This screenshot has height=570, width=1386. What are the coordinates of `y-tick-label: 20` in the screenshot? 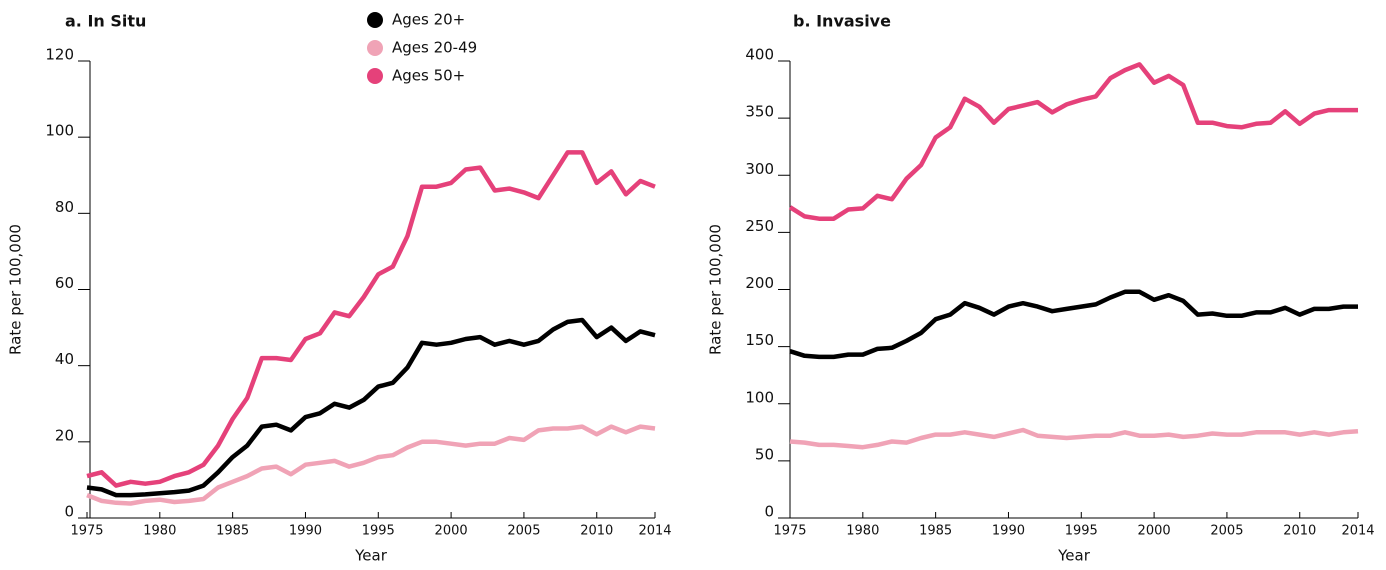 It's located at (64, 435).